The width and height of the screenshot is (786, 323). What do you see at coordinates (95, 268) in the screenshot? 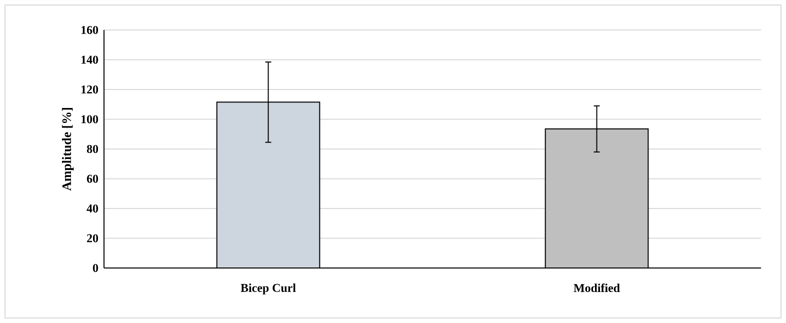
I see `y-tick-label: 0` at bounding box center [95, 268].